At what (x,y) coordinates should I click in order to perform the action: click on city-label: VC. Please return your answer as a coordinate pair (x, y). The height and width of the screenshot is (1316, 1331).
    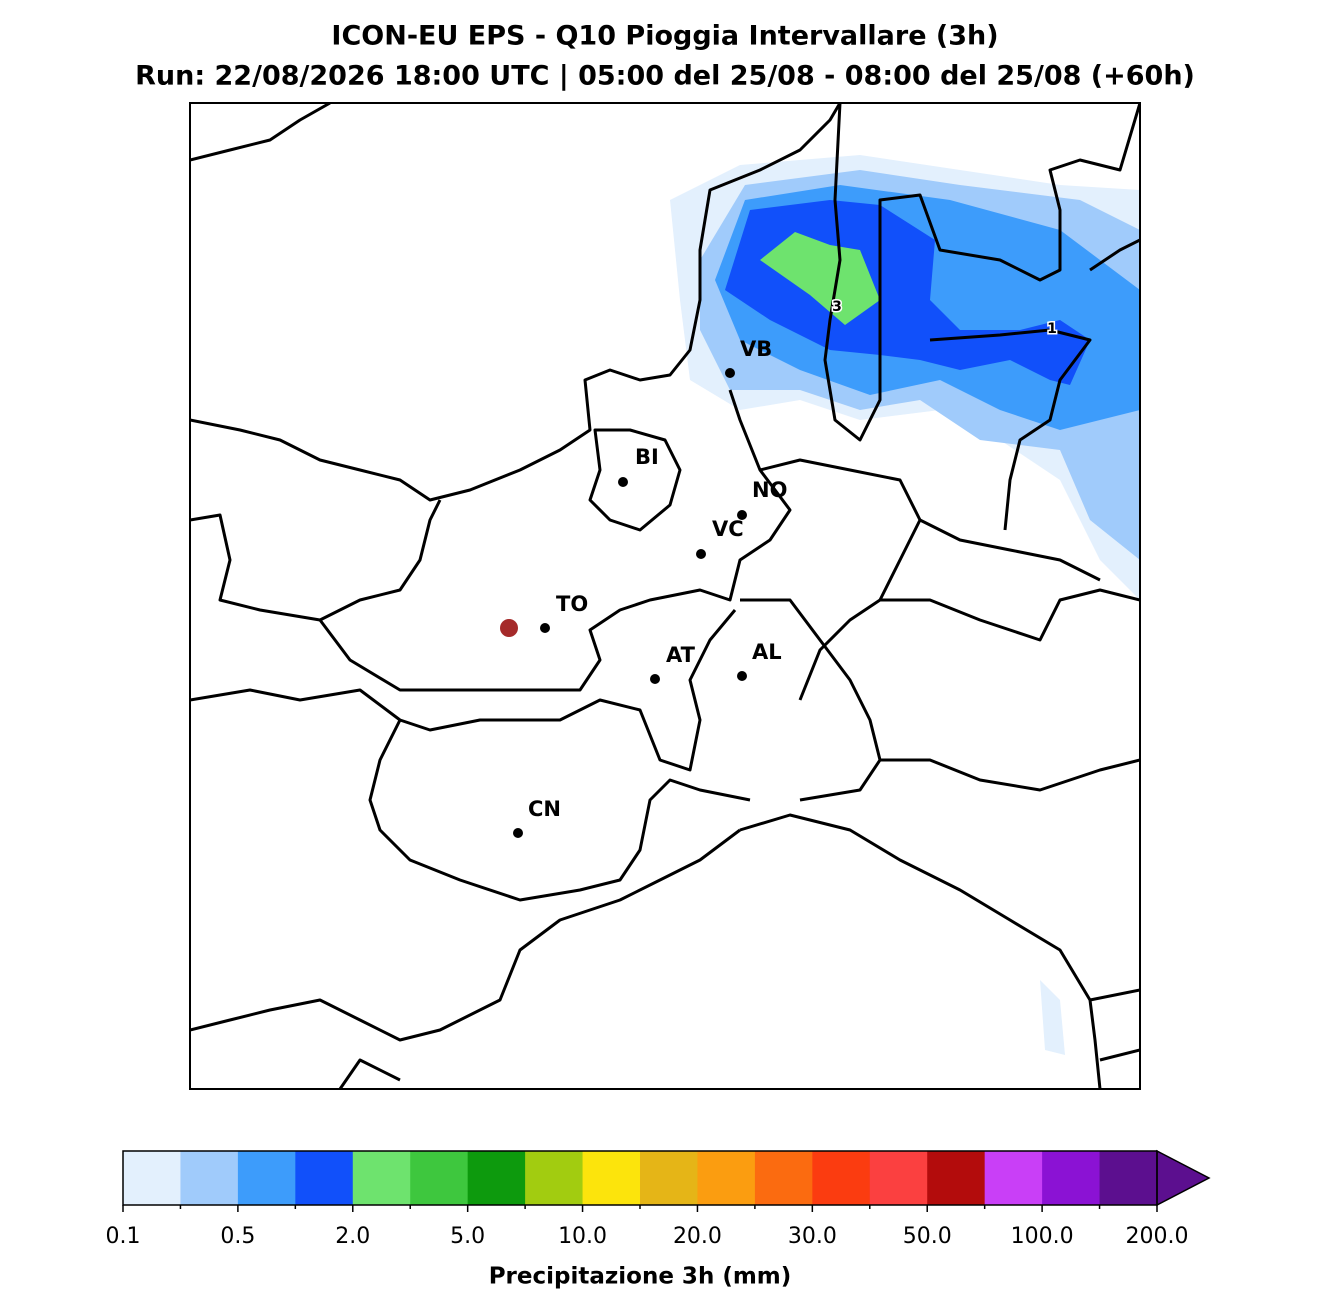
    Looking at the image, I should click on (728, 529).